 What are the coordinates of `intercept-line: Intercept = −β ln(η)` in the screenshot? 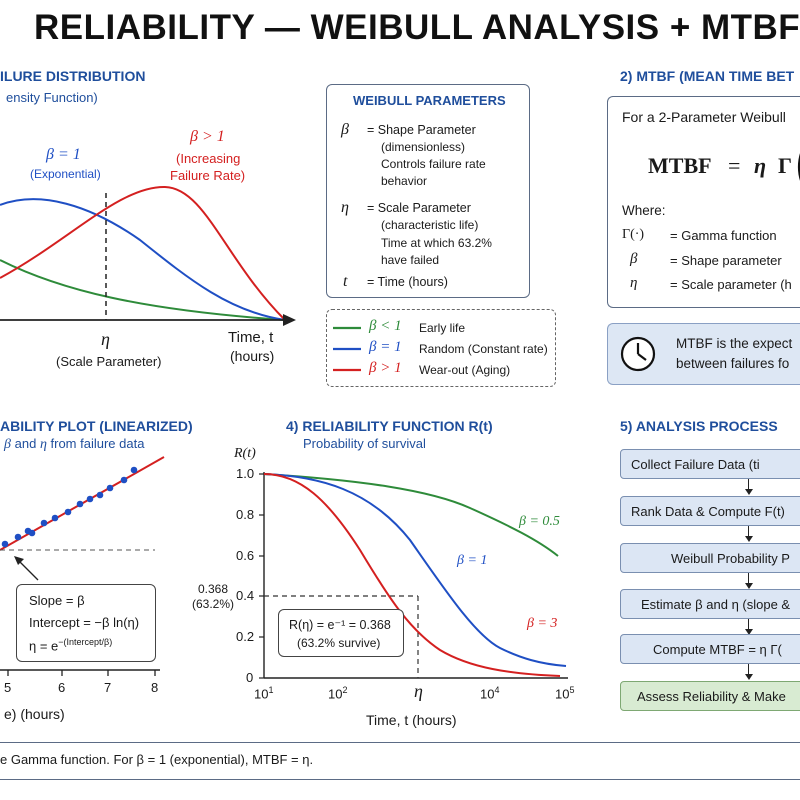 It's located at (84, 622).